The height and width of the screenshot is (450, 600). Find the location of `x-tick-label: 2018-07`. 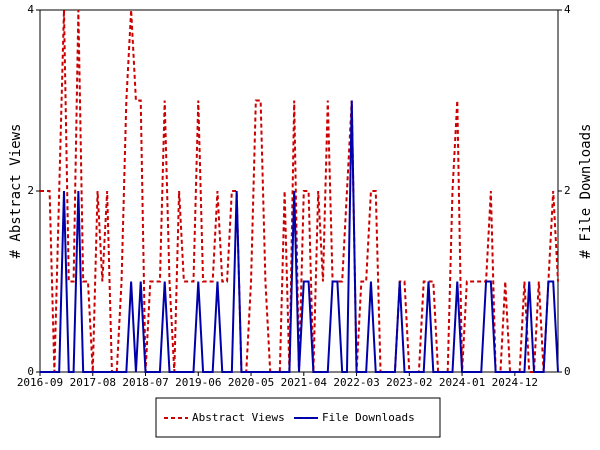

x-tick-label: 2018-07 is located at coordinates (145, 382).